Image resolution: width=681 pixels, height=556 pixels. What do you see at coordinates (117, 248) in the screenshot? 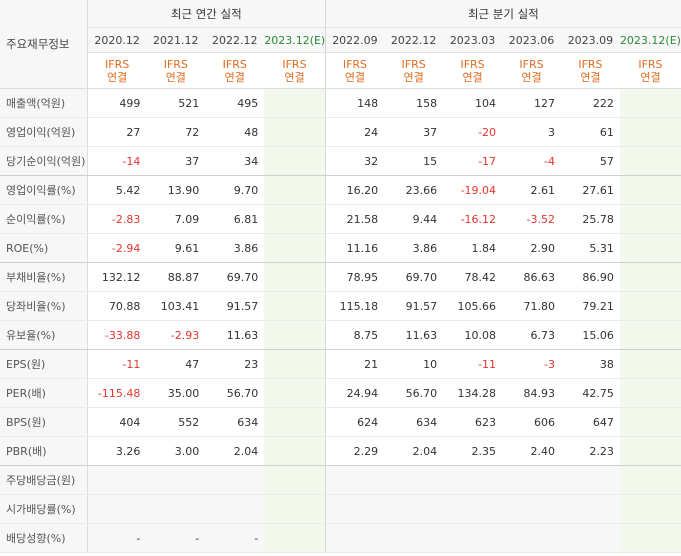
I see `annual-value-cell: -2.94` at bounding box center [117, 248].